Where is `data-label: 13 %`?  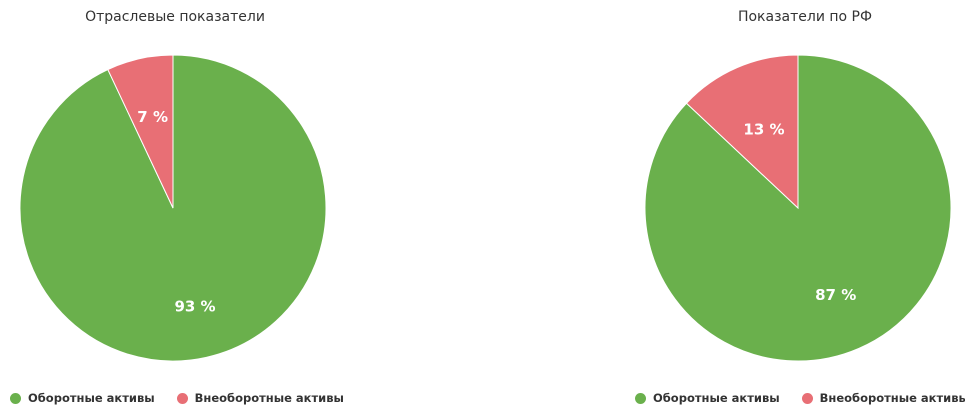 data-label: 13 % is located at coordinates (763, 129).